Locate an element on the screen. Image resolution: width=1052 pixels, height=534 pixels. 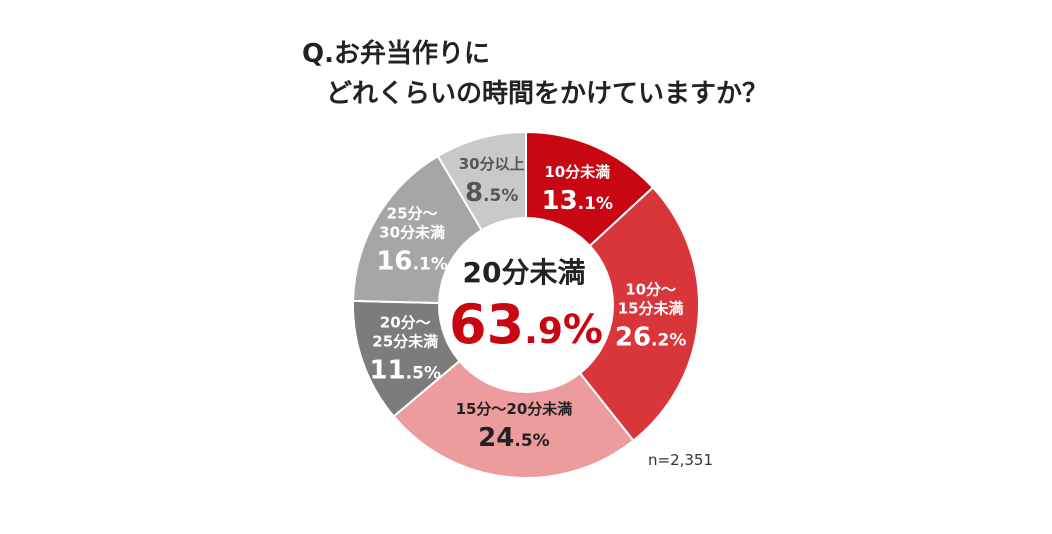
slice-category-label: 20分〜 is located at coordinates (405, 322).